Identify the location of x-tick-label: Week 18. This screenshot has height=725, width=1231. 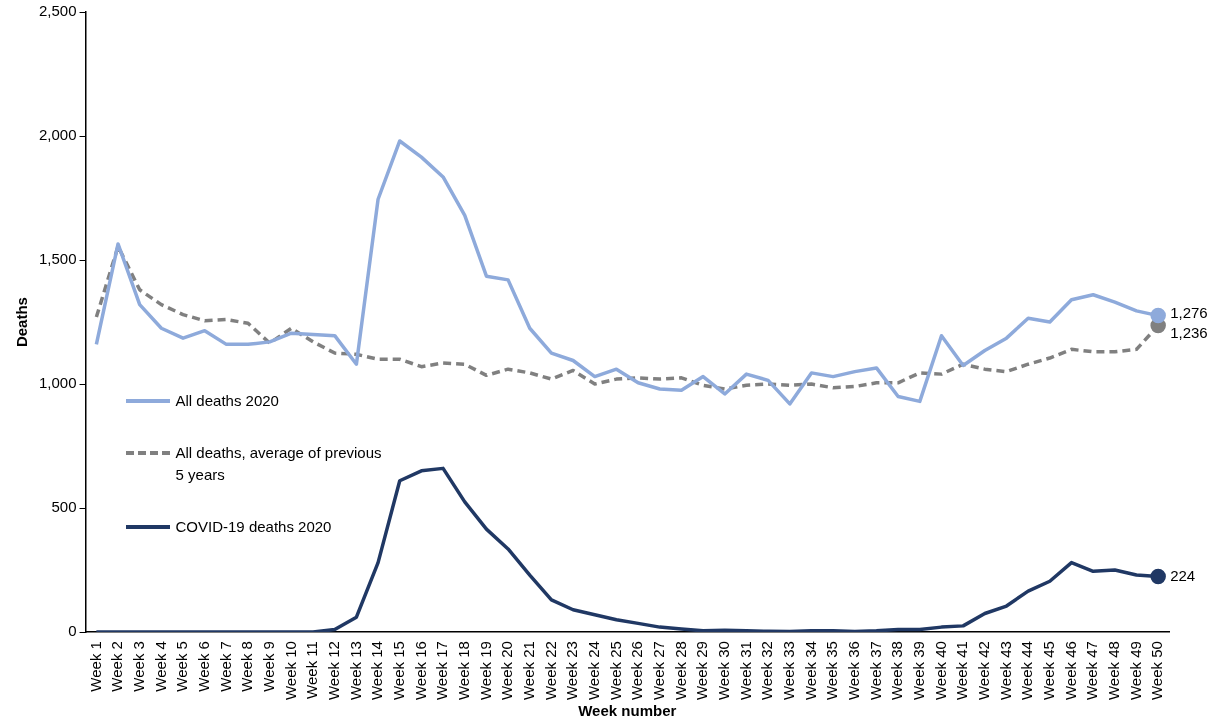
(463, 671).